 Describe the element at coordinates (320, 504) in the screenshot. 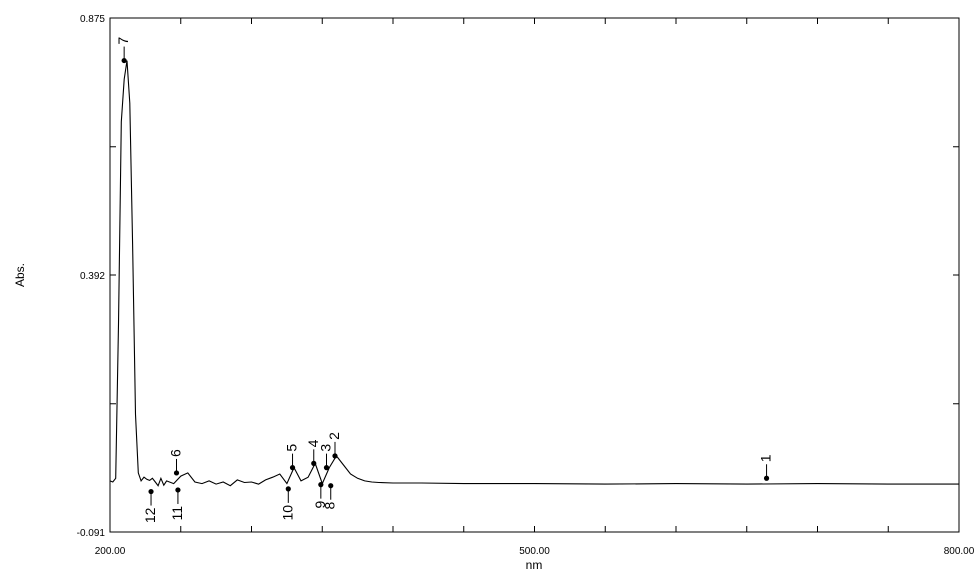

I see `peak-label: 9` at that location.